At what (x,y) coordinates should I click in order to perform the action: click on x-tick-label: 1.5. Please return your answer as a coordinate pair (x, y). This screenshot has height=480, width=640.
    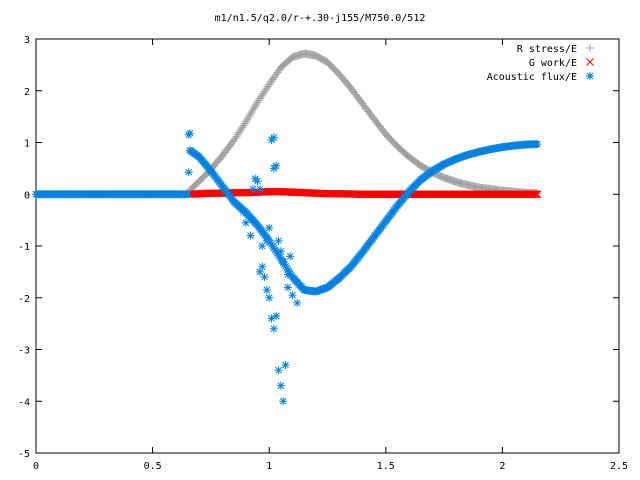
    Looking at the image, I should click on (386, 466).